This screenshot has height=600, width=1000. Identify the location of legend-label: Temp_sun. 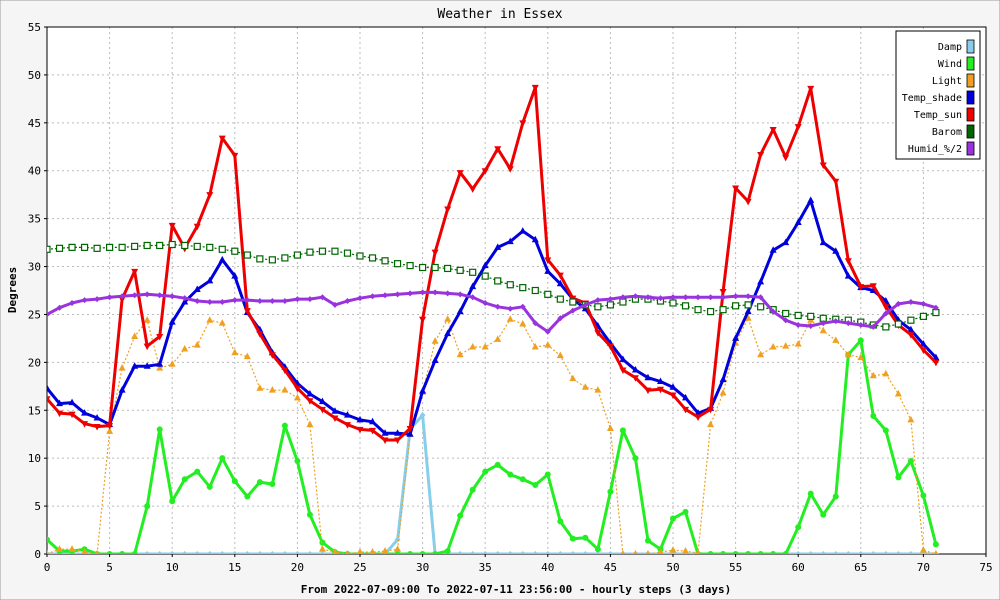
(938, 115).